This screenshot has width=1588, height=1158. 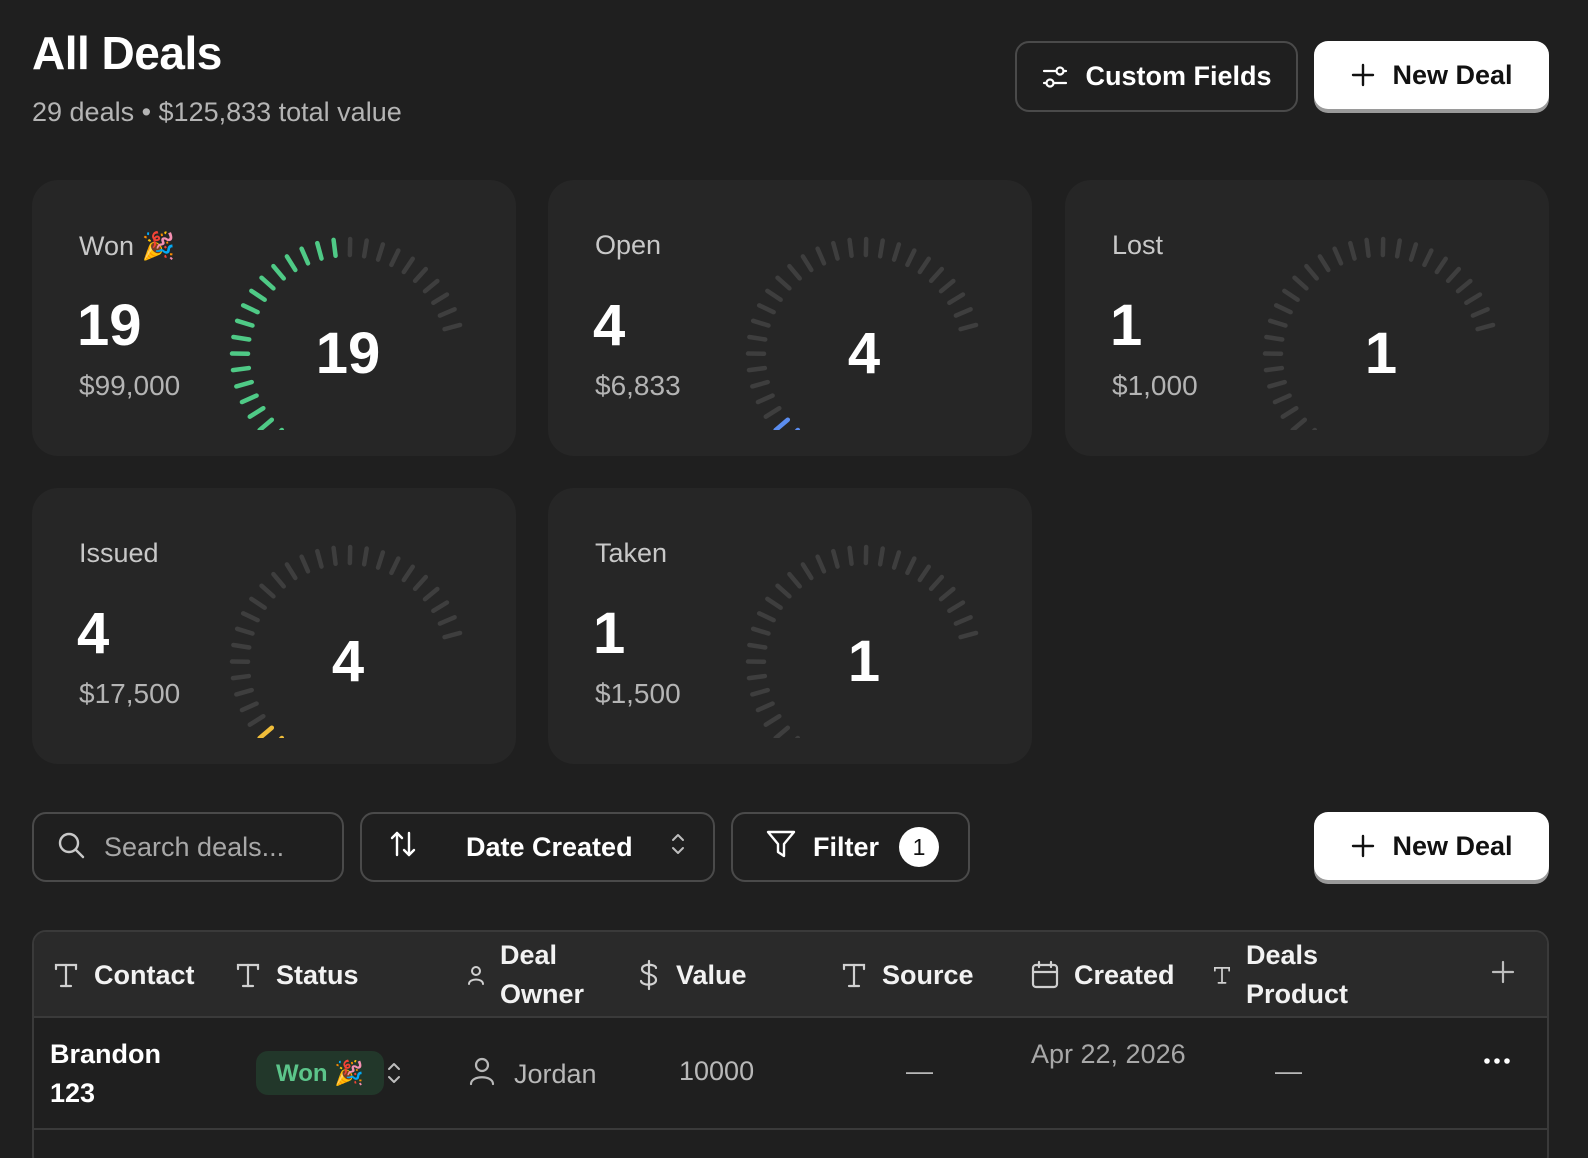 What do you see at coordinates (1155, 385) in the screenshot?
I see `stat-amount: $1,000` at bounding box center [1155, 385].